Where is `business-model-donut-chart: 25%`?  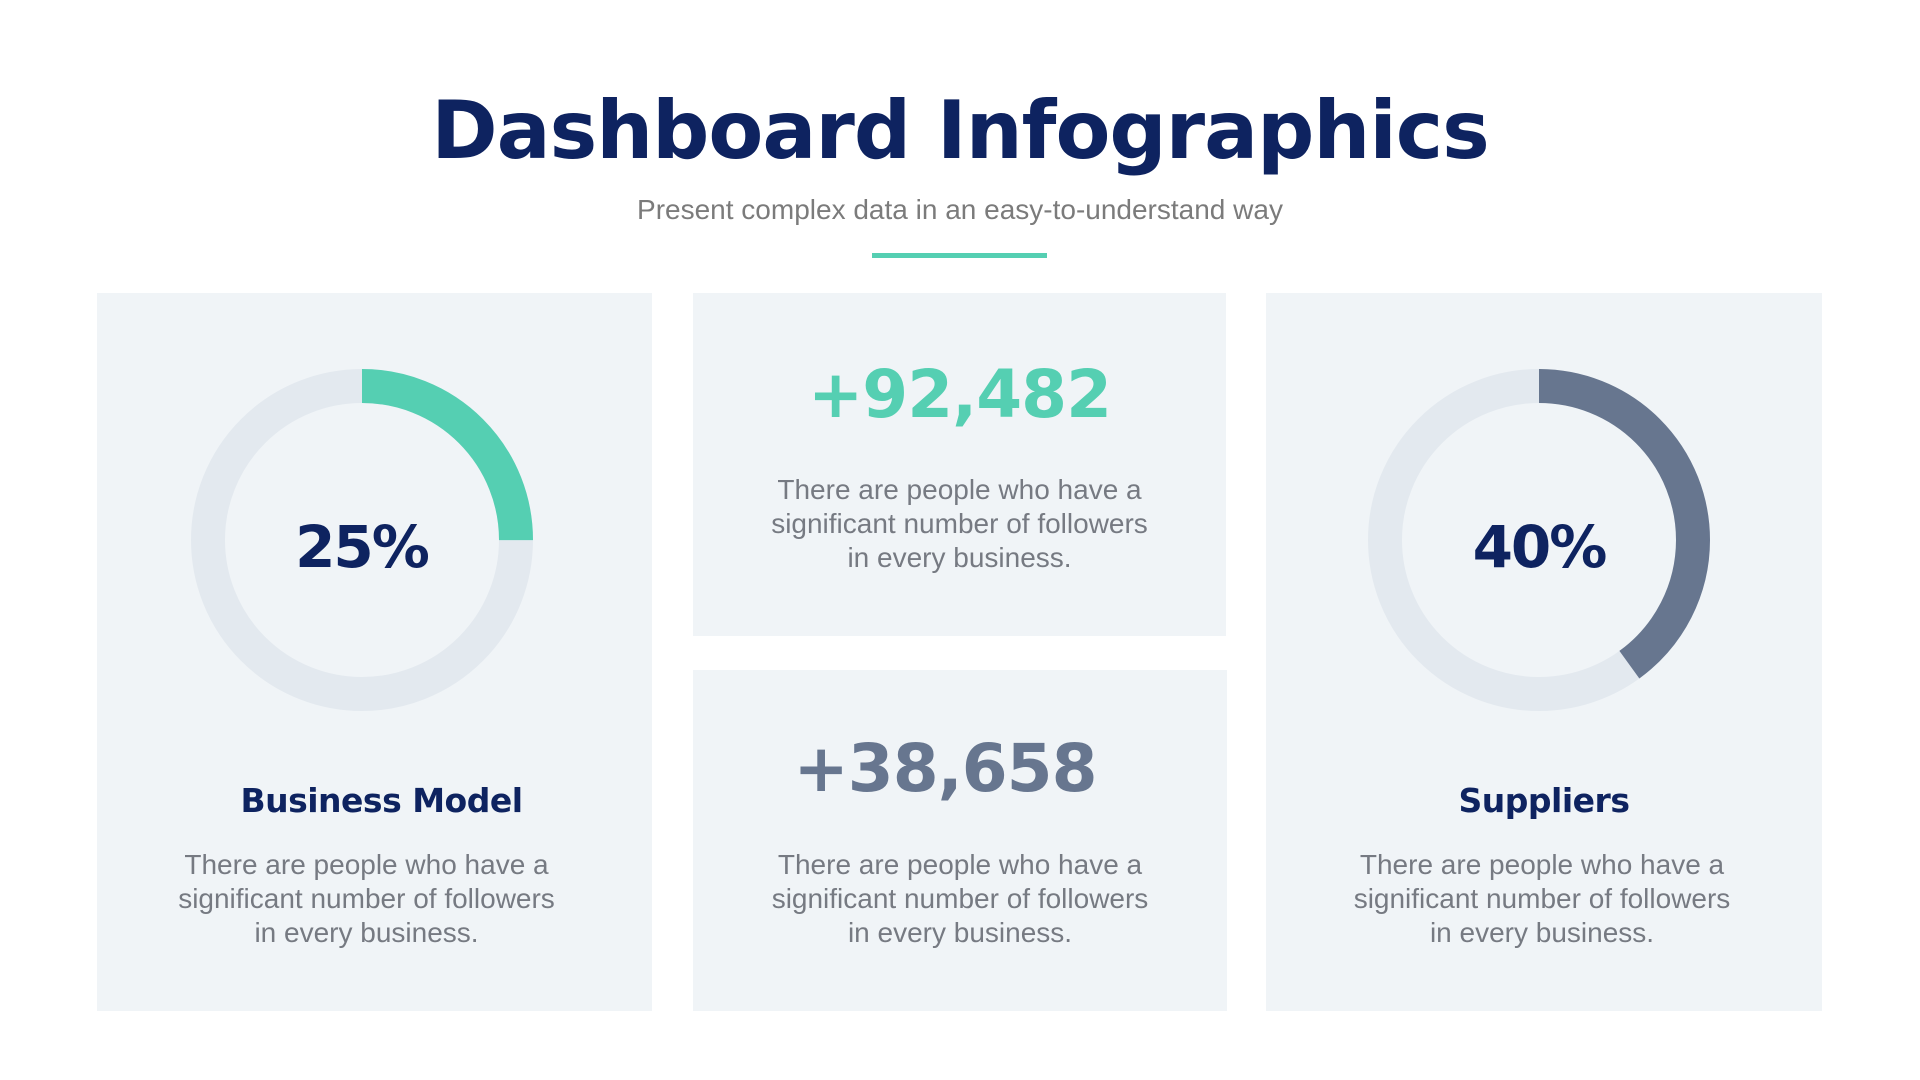
business-model-donut-chart: 25% is located at coordinates (361, 540).